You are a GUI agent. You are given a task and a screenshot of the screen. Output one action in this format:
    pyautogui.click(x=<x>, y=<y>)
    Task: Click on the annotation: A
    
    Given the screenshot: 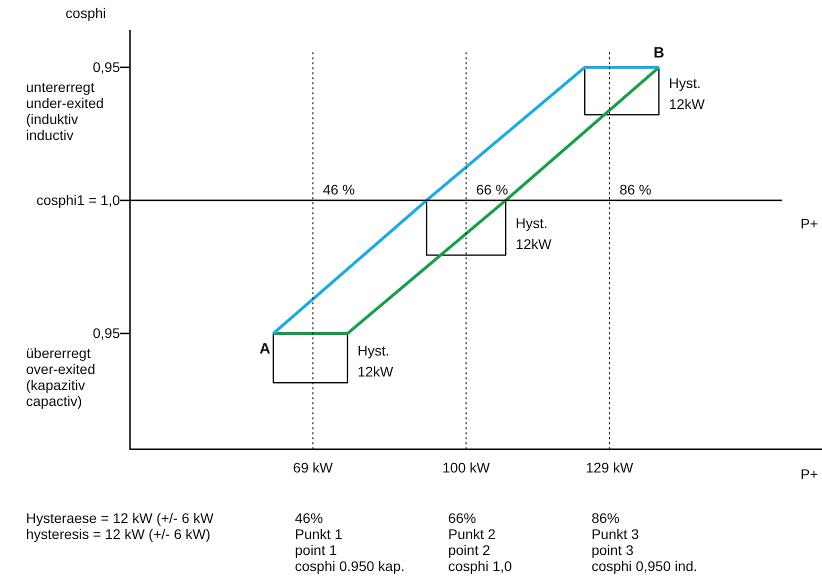 What is the action you would take?
    pyautogui.click(x=265, y=349)
    